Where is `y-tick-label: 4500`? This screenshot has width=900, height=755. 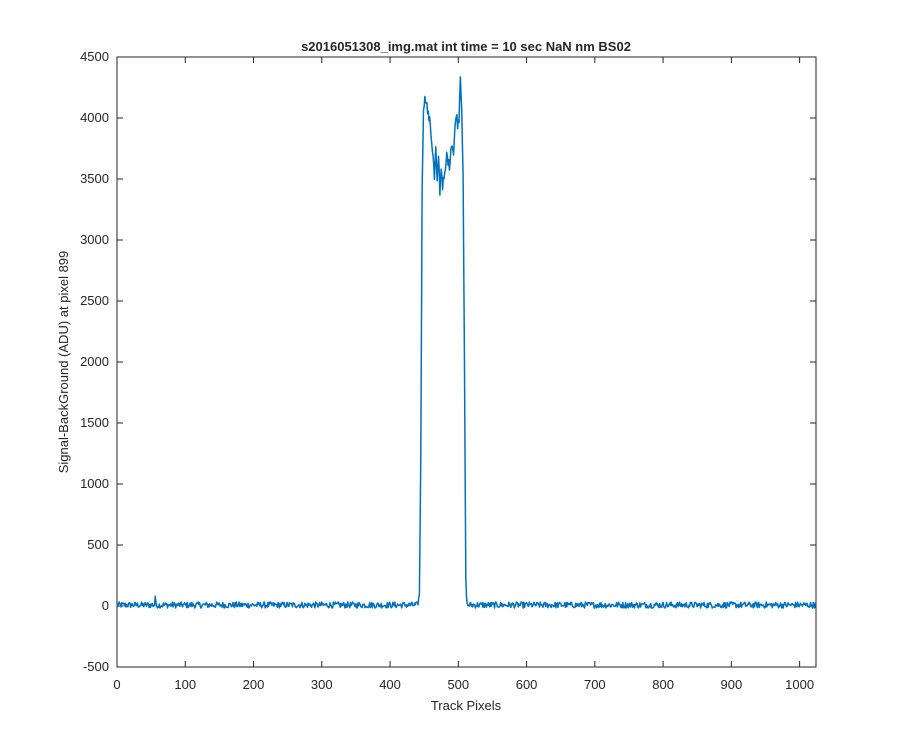
y-tick-label: 4500 is located at coordinates (94, 56).